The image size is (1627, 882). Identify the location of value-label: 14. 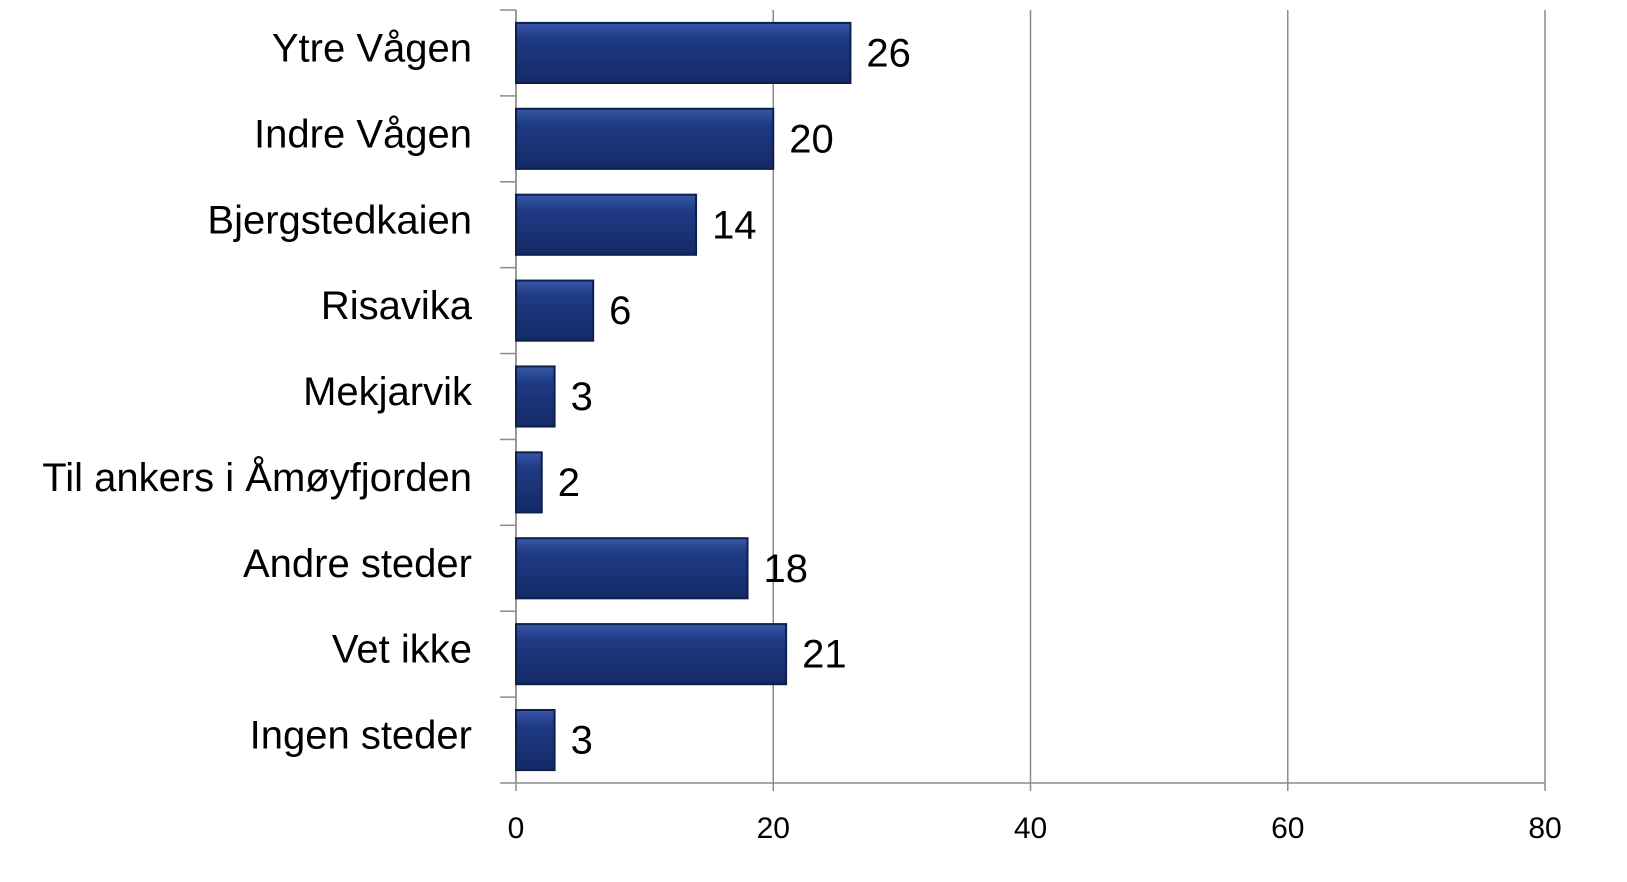
(734, 225).